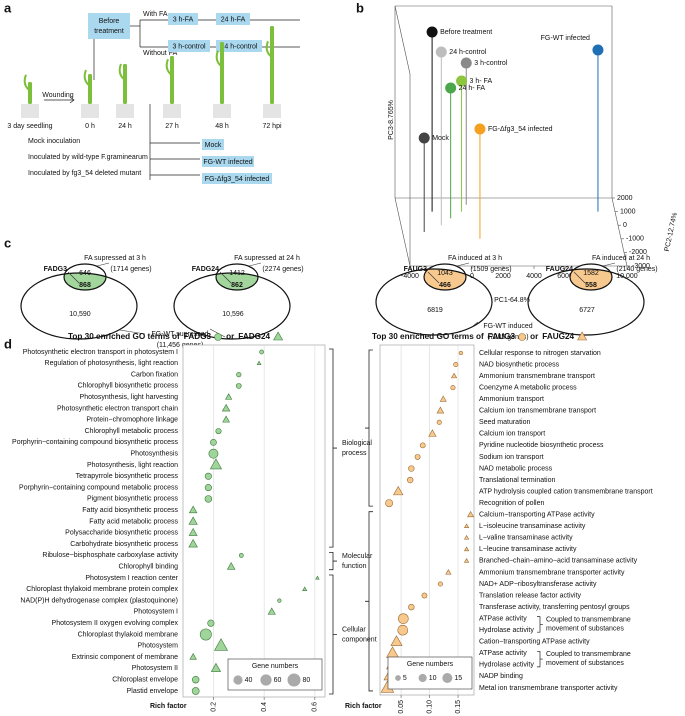 This screenshot has height=716, width=685. What do you see at coordinates (183, 19) in the screenshot?
I see `sample-label: 3 h-FA` at bounding box center [183, 19].